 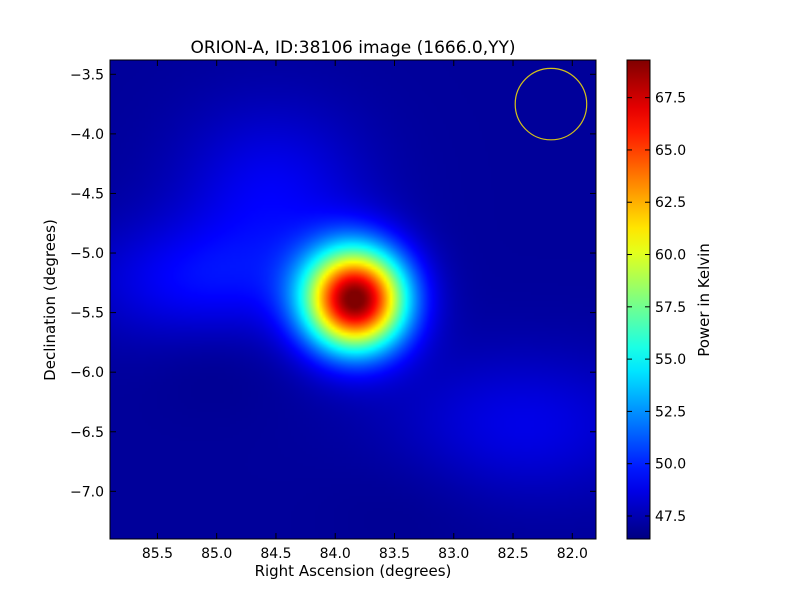 I want to click on x-tick-label: 82.0, so click(x=572, y=554).